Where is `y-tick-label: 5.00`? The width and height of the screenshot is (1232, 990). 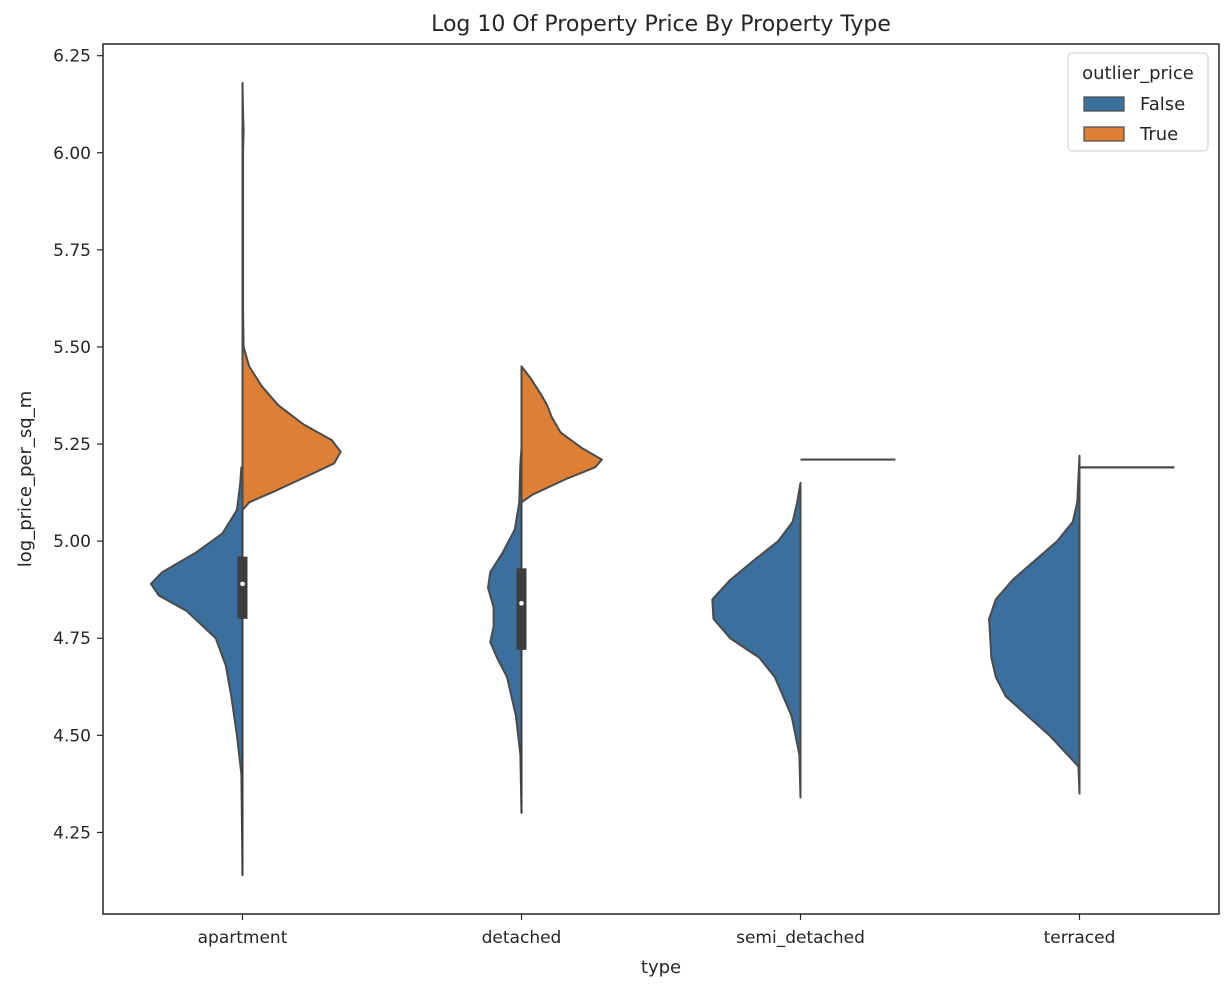 y-tick-label: 5.00 is located at coordinates (72, 542).